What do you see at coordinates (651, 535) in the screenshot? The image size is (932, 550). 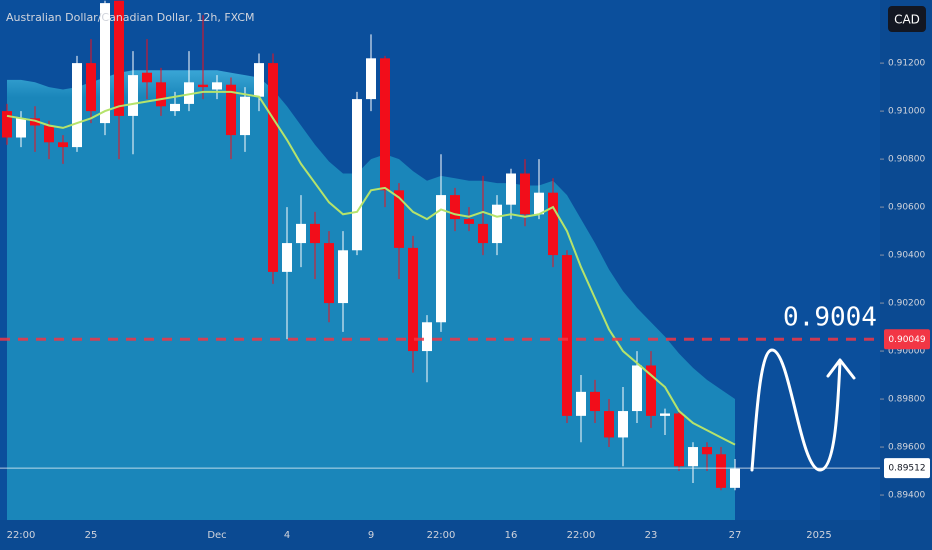 I see `x-tick-label: 23` at bounding box center [651, 535].